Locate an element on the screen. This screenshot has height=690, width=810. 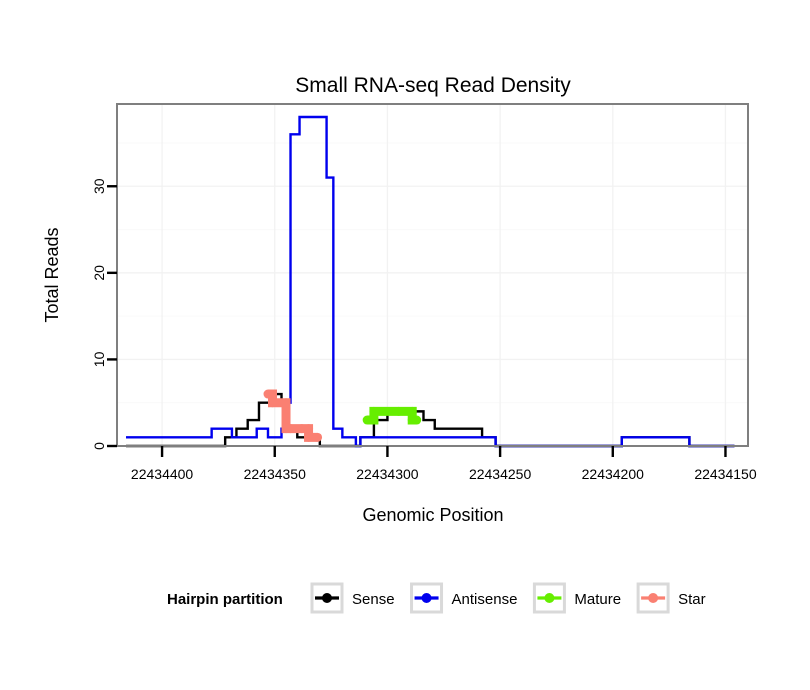
legend-entry-antisense: Antisense is located at coordinates (464, 598).